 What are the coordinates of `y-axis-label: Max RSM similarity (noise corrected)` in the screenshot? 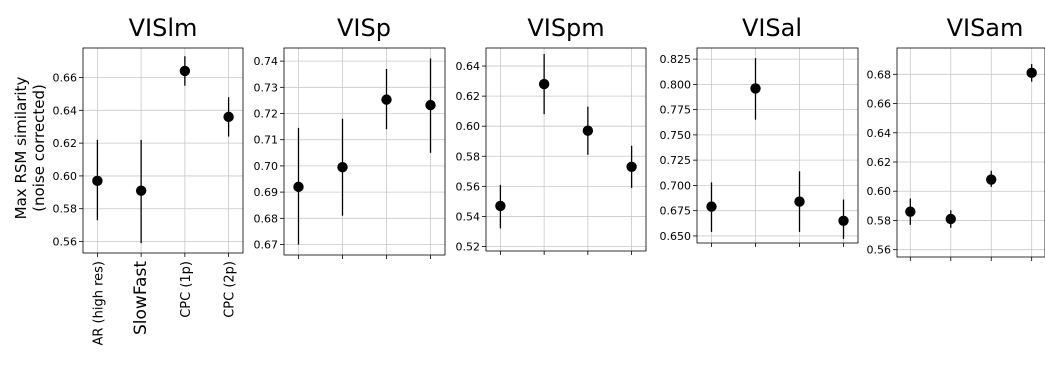 It's located at (30, 148).